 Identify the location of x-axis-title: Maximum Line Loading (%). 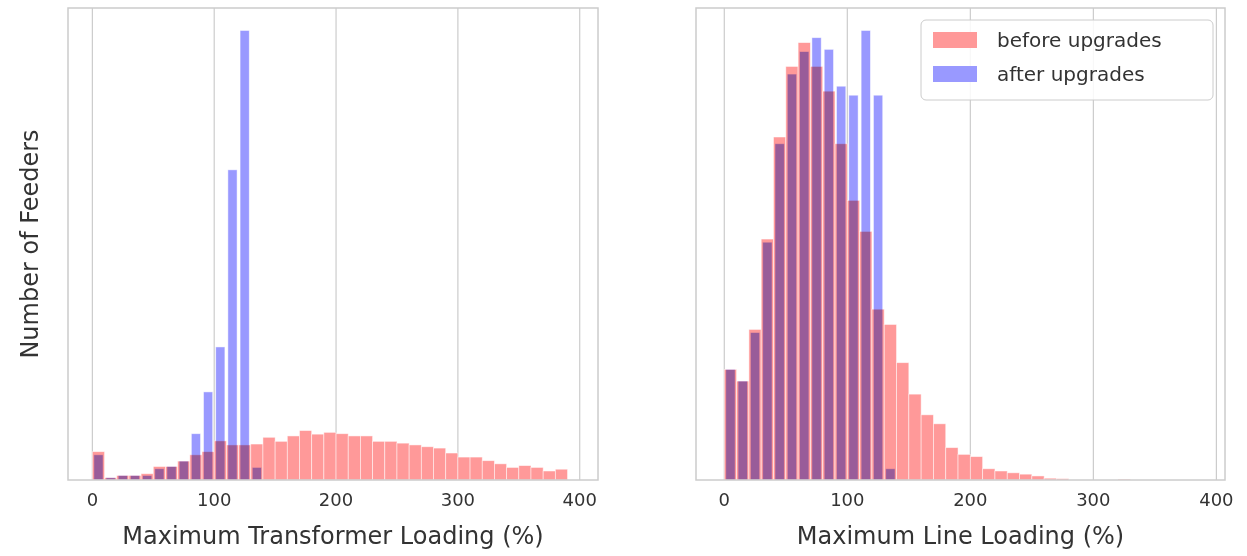
(960, 536).